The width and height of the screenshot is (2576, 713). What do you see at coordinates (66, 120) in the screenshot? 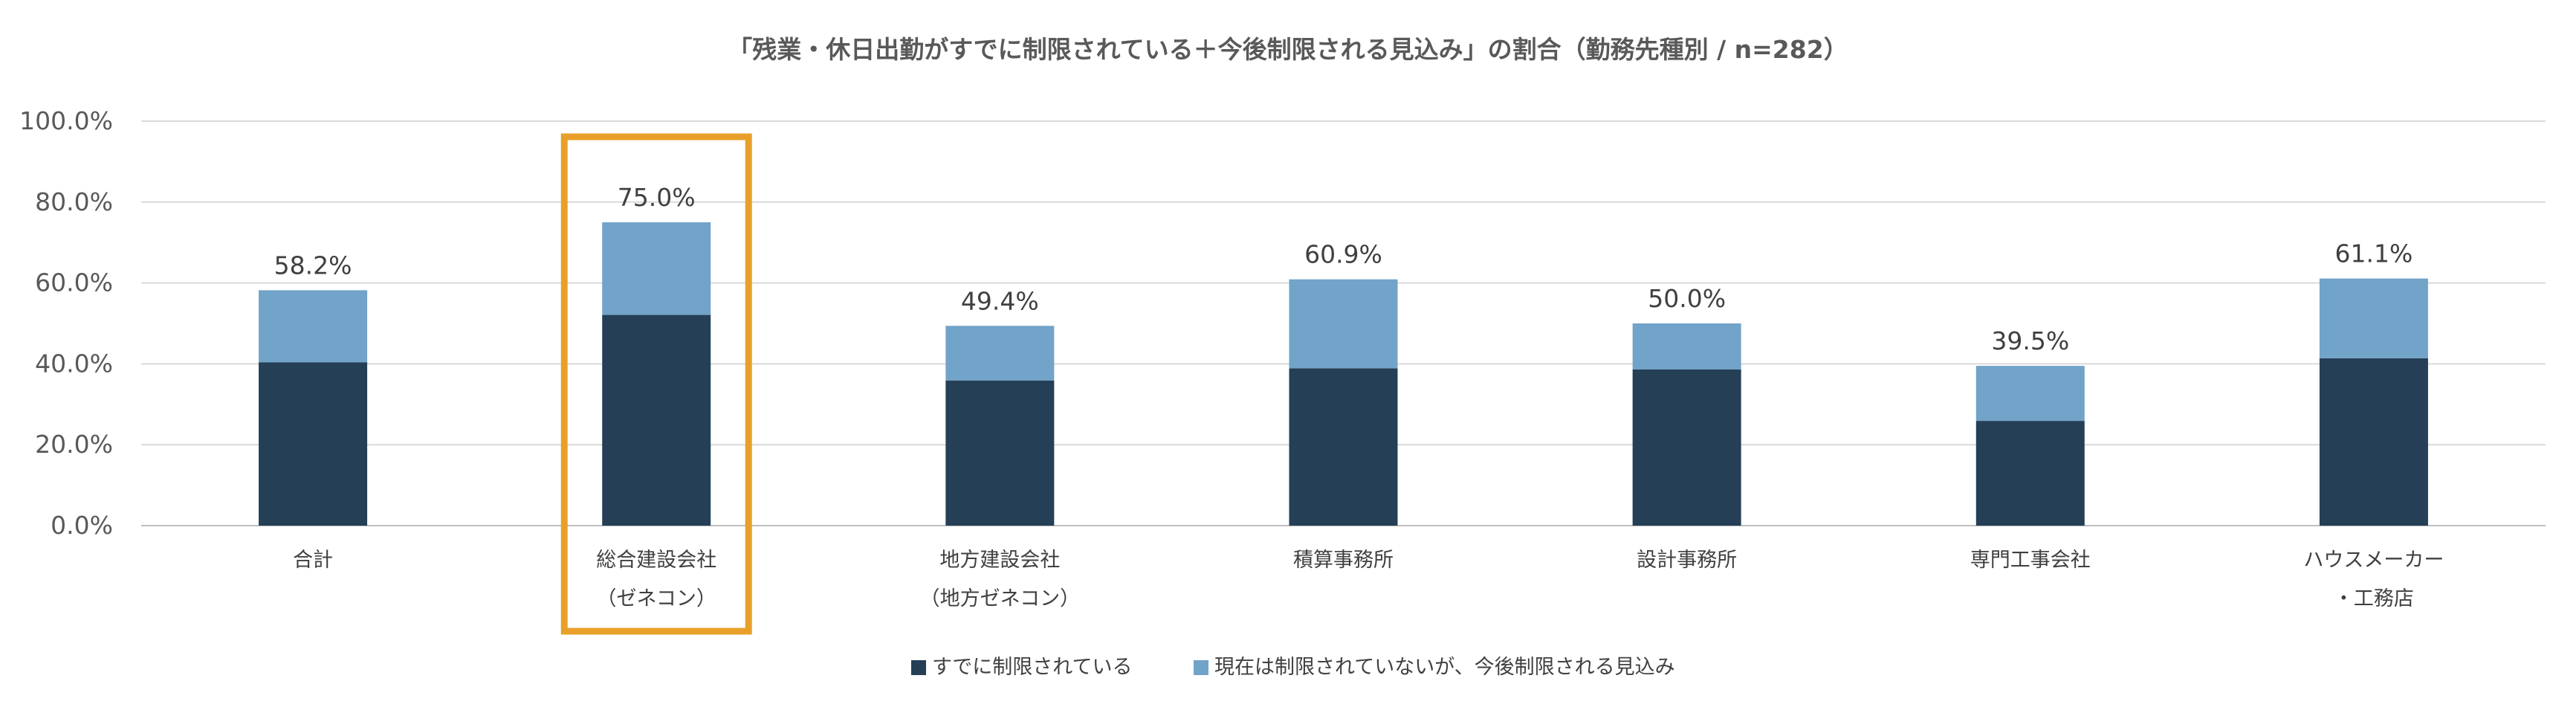
I see `y-tick-label: 100.0%` at bounding box center [66, 120].